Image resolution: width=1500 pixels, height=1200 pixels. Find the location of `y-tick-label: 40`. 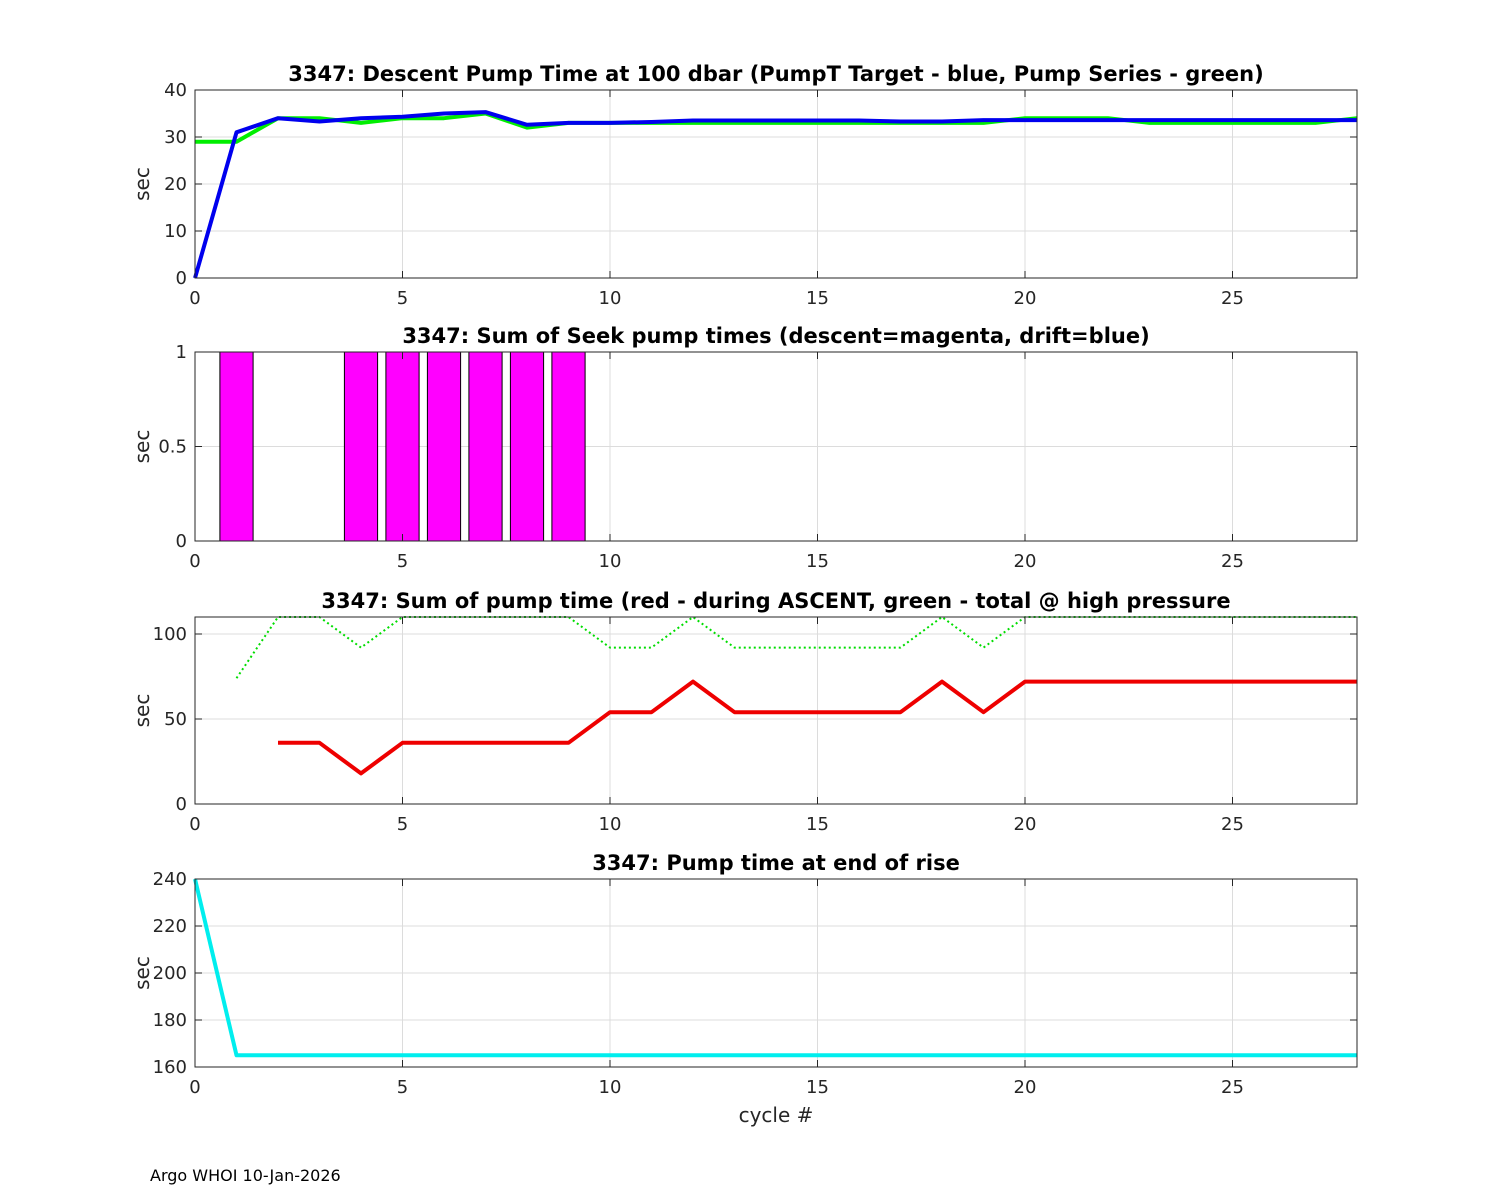

y-tick-label: 40 is located at coordinates (175, 90).